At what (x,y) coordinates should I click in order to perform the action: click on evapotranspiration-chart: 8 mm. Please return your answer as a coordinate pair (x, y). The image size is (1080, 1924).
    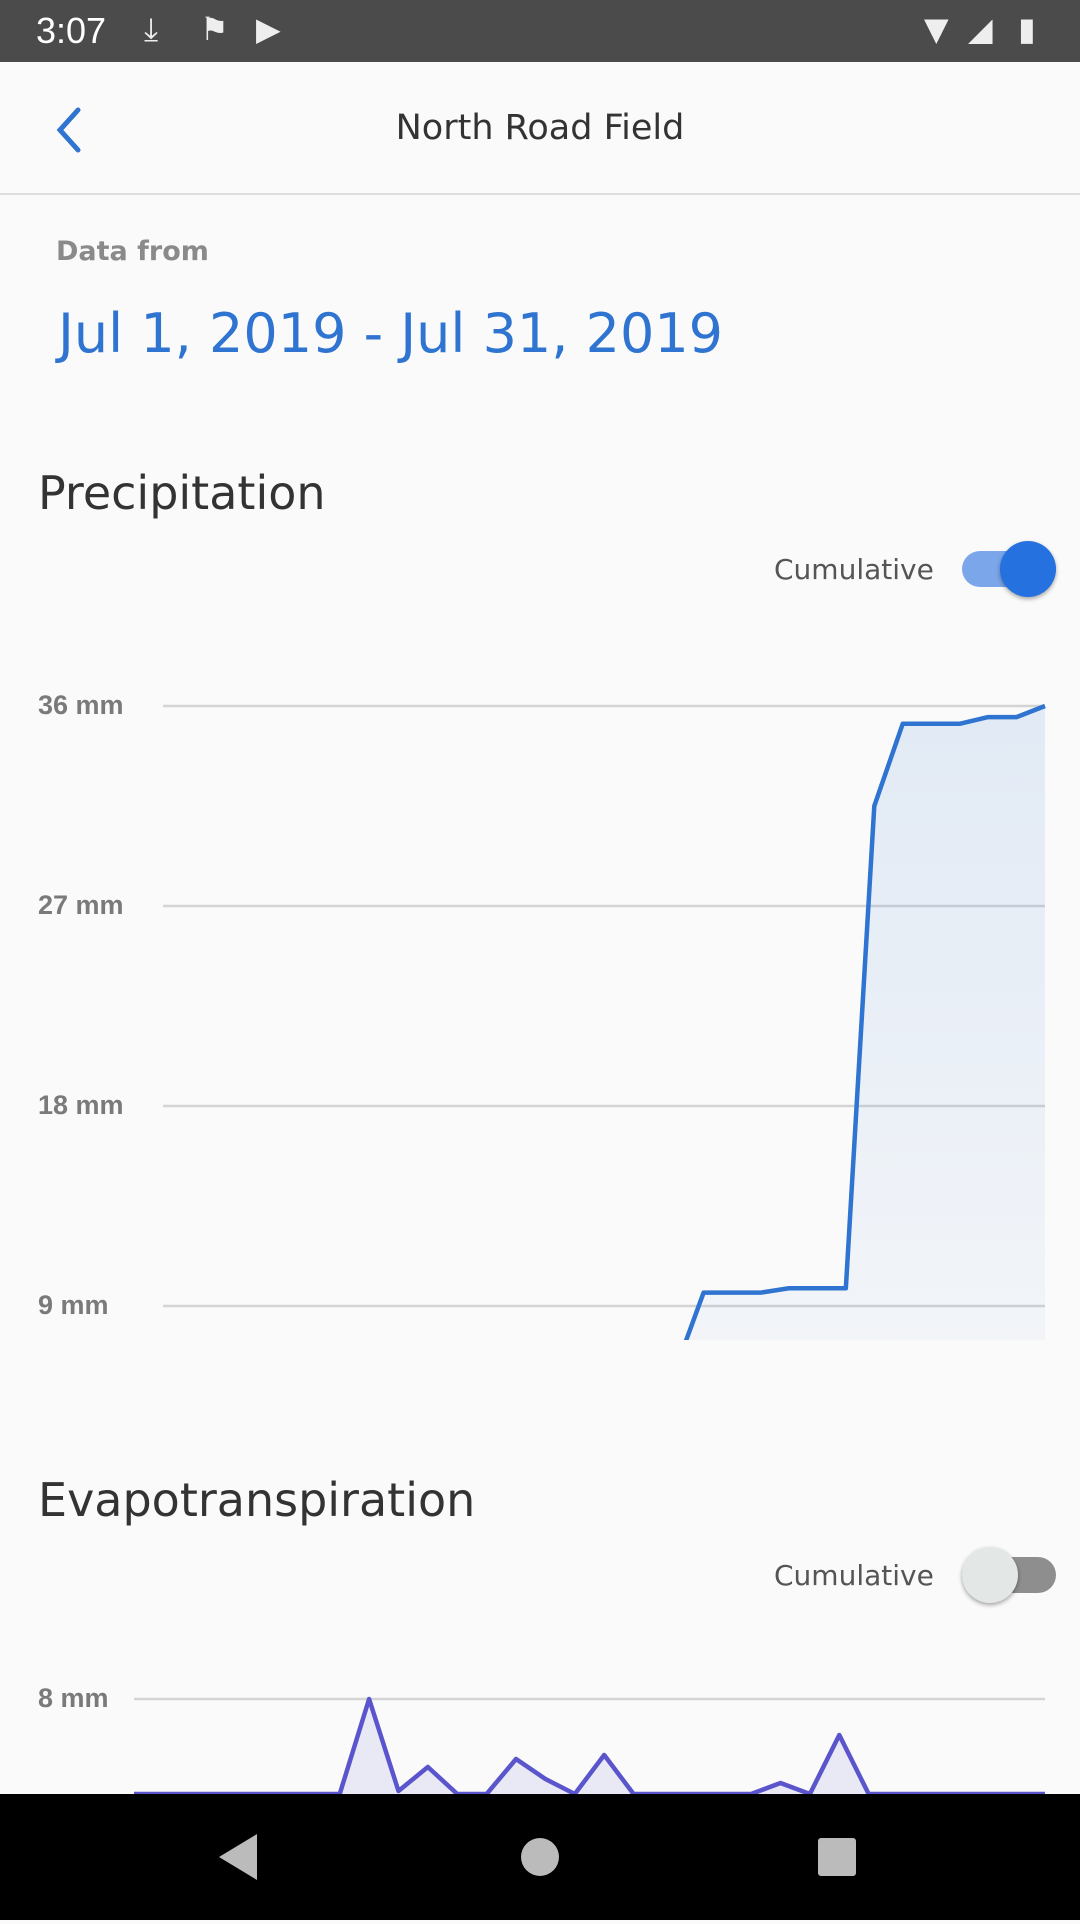
    Looking at the image, I should click on (540, 1727).